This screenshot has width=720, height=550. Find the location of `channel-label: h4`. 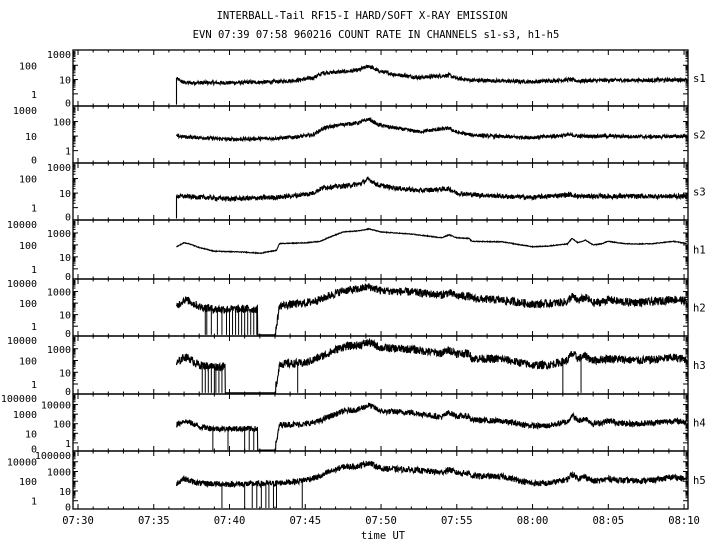

channel-label: h4 is located at coordinates (699, 424).